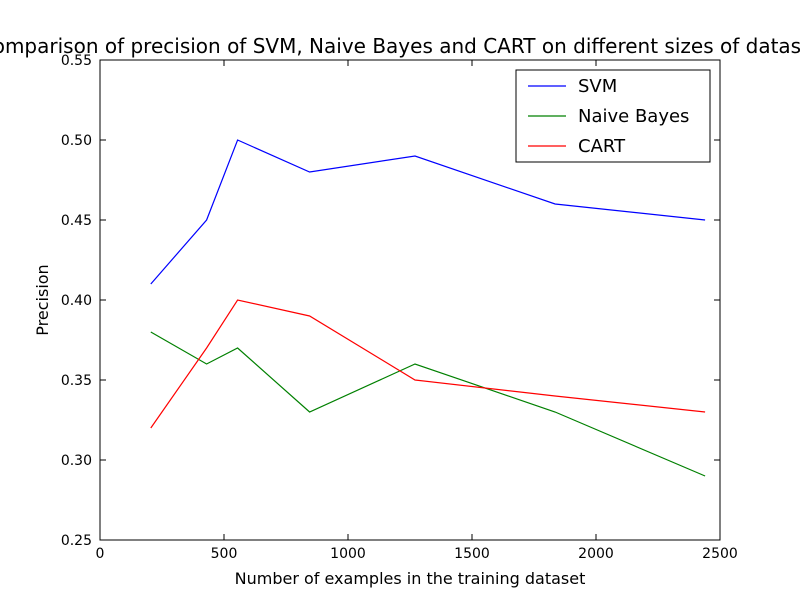  I want to click on y-tick-label: 0.45, so click(76, 221).